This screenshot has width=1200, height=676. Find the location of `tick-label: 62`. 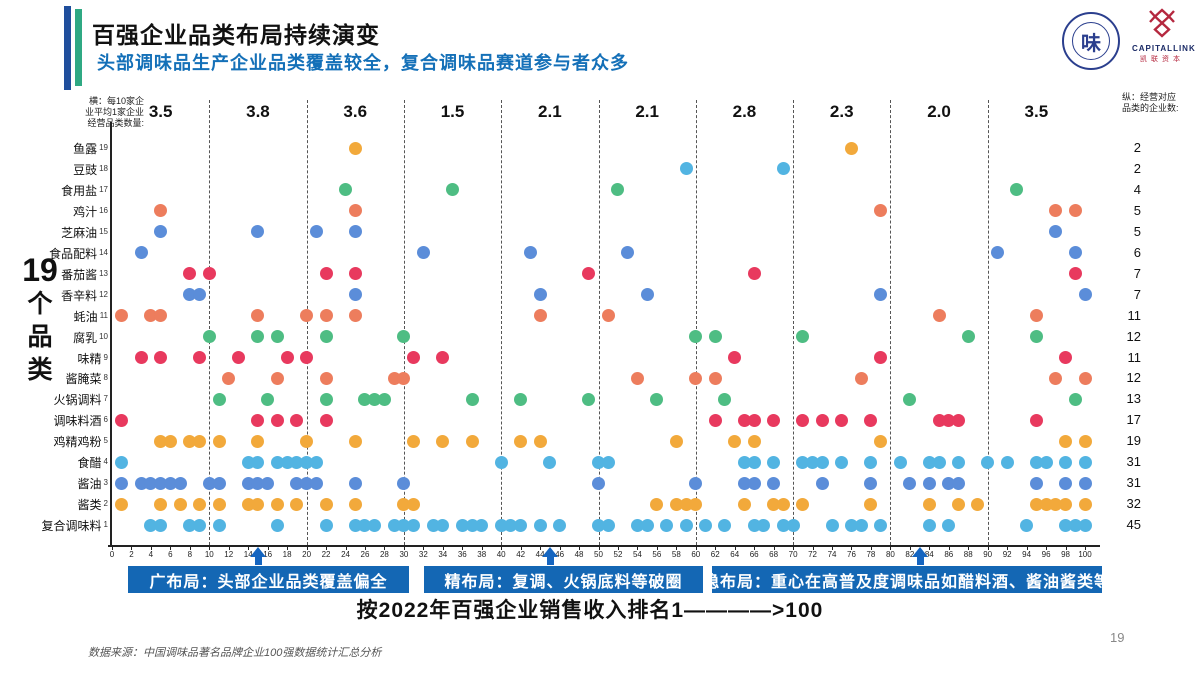

tick-label: 62 is located at coordinates (715, 554).